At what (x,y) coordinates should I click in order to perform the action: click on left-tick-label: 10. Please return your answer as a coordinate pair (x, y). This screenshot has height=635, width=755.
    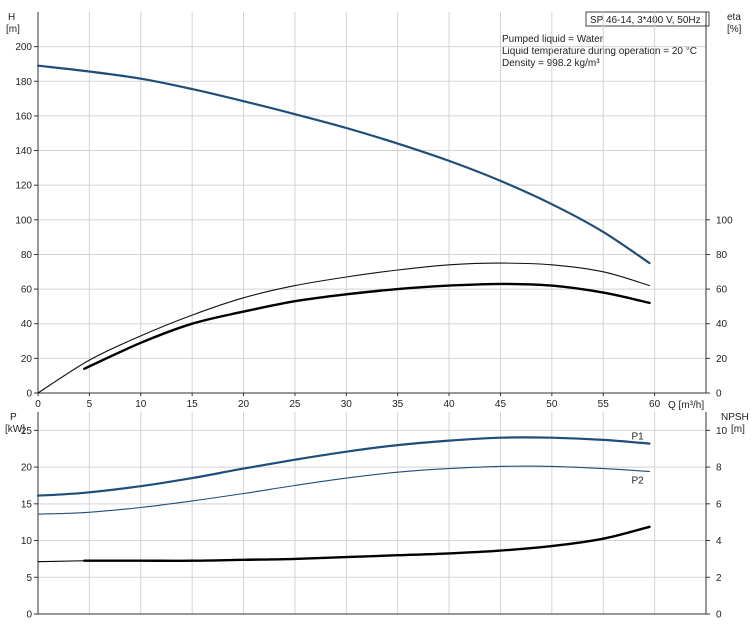
    Looking at the image, I should click on (27, 541).